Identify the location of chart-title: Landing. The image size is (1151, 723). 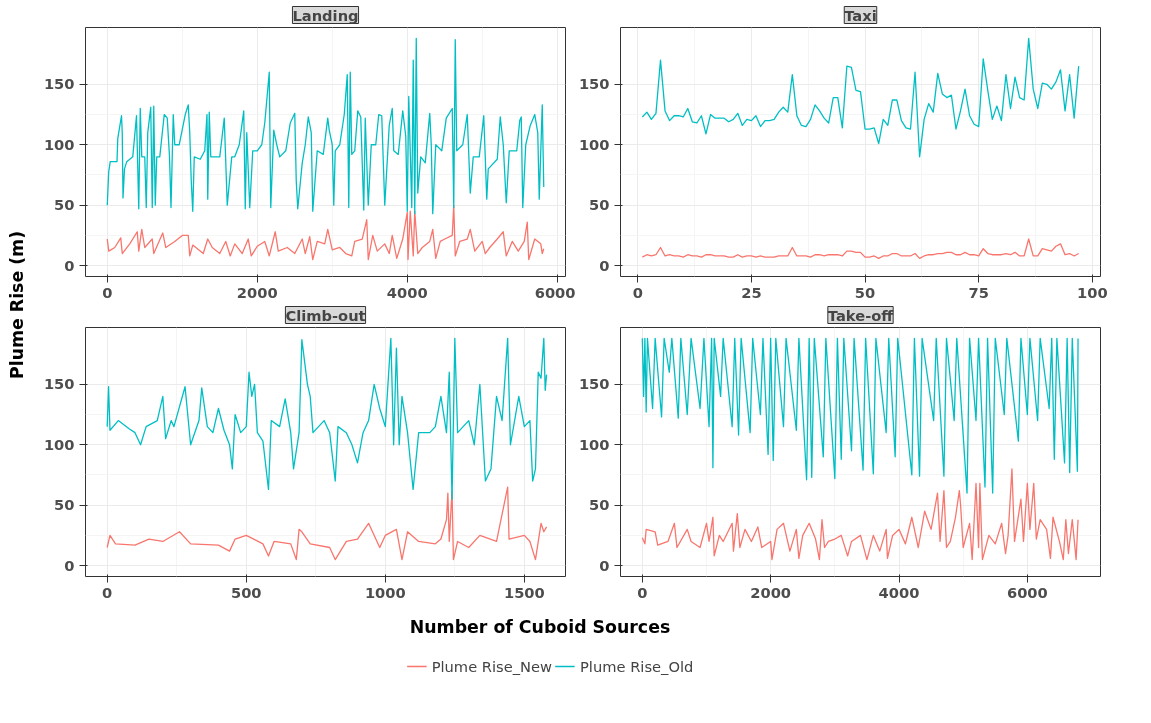
(325, 15).